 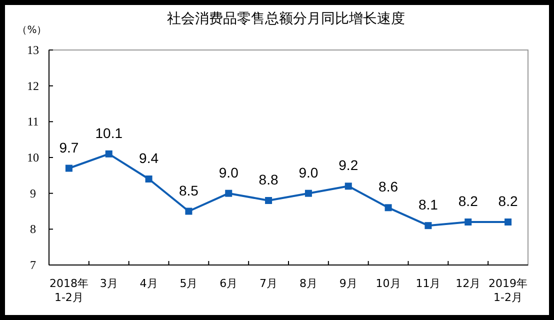 I want to click on x-tick-label: 10月, so click(x=388, y=283).